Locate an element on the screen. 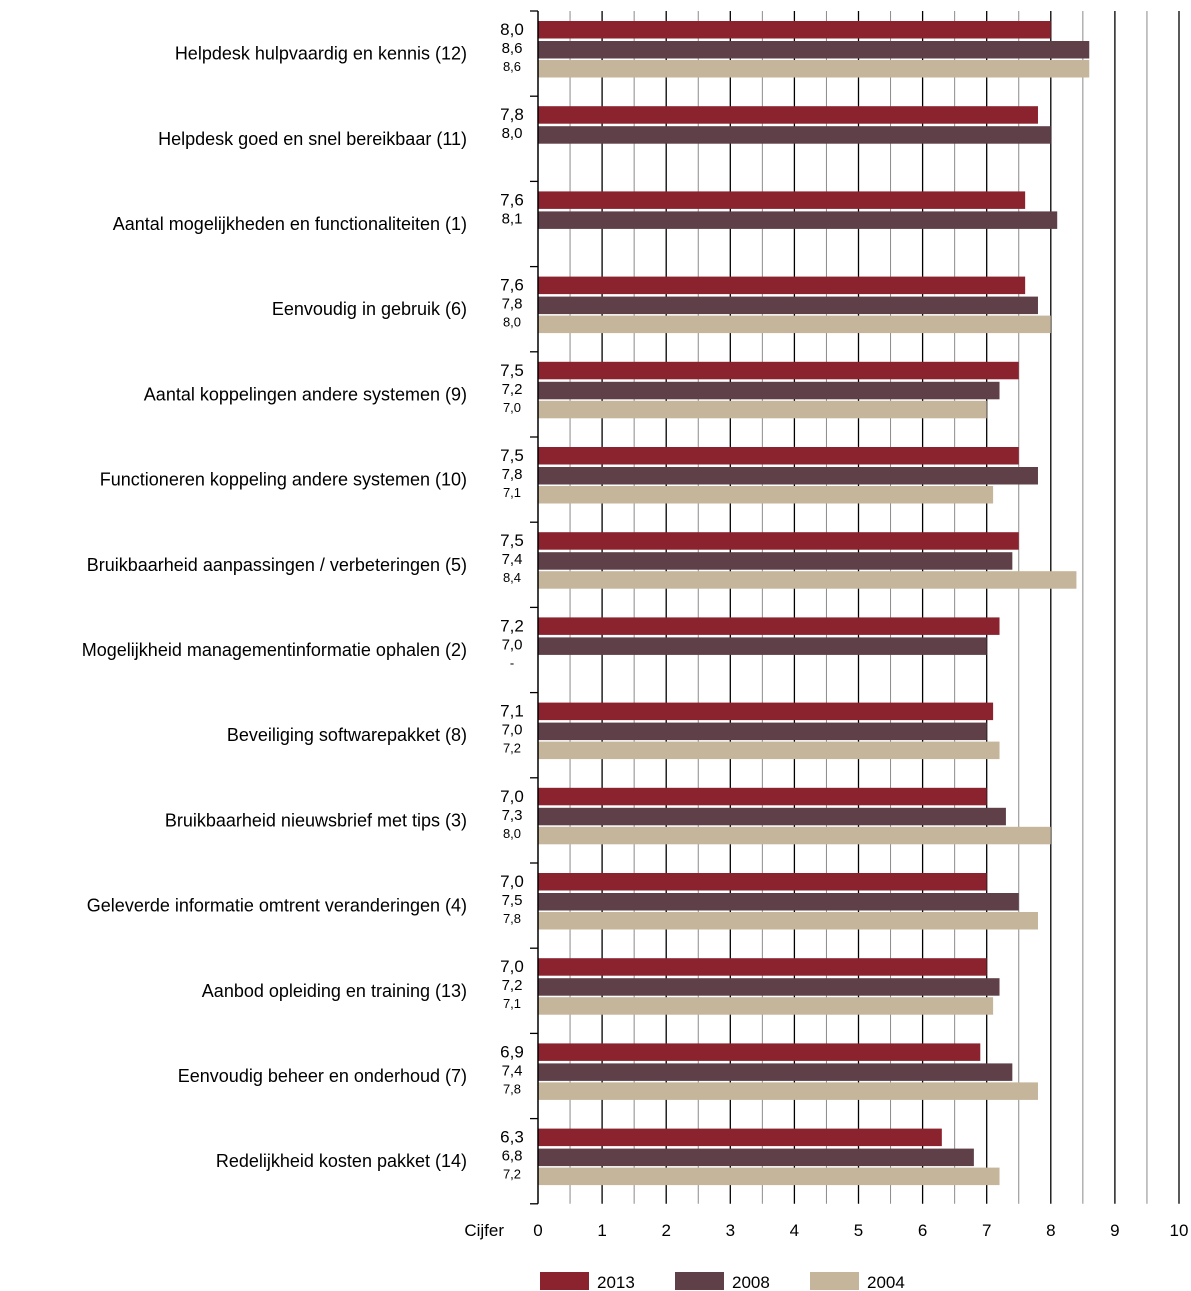  category-label: Eenvoudig in gebruik (6) is located at coordinates (369, 309).